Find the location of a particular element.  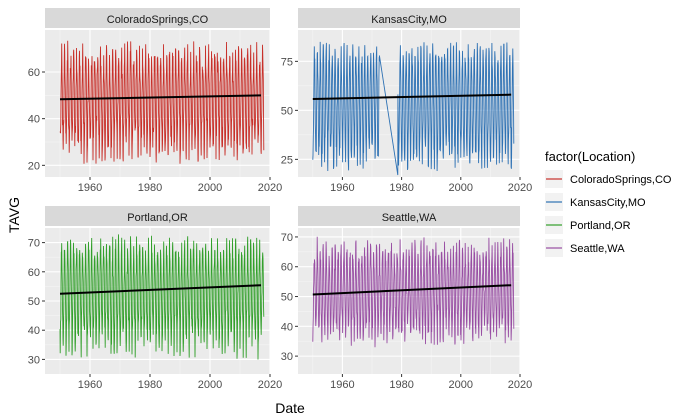

facet-strip-label: ColoradoSprings,CO is located at coordinates (158, 20).